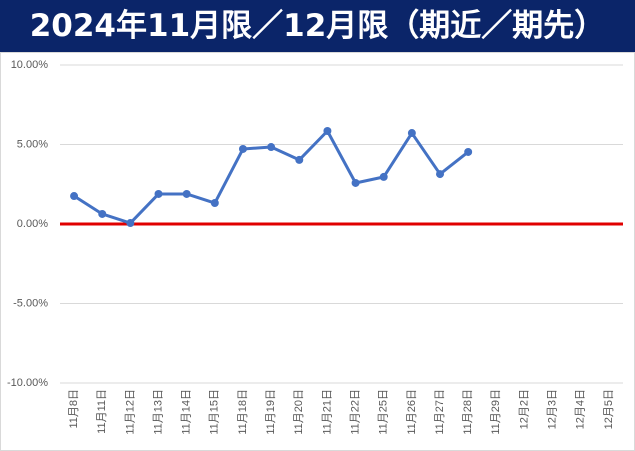 The width and height of the screenshot is (635, 451). What do you see at coordinates (32, 224) in the screenshot?
I see `y-tick-label: 0.00%` at bounding box center [32, 224].